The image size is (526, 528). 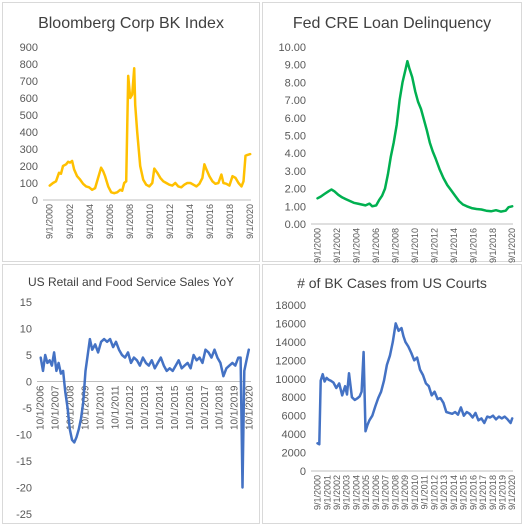 What do you see at coordinates (100, 407) in the screenshot?
I see `x-tick-label: 10/1/2010` at bounding box center [100, 407].